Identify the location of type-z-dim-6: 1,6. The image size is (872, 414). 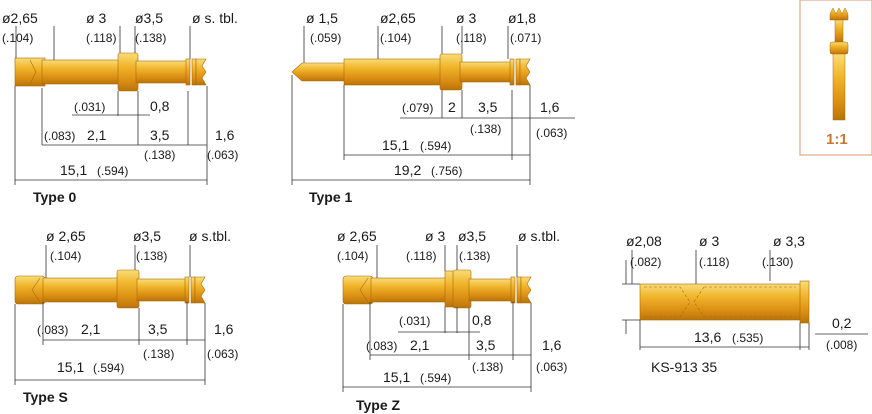
(552, 345).